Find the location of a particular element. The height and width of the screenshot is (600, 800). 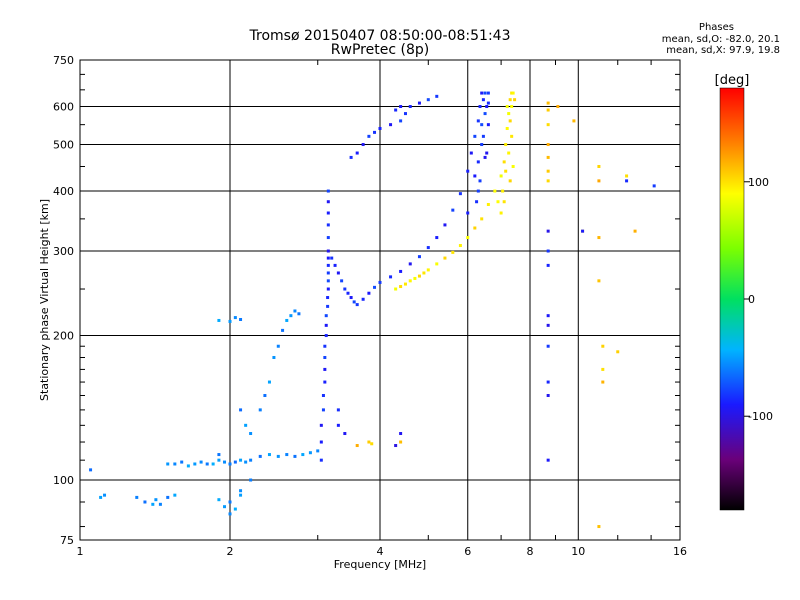

x-tick-label: 10 is located at coordinates (578, 551).